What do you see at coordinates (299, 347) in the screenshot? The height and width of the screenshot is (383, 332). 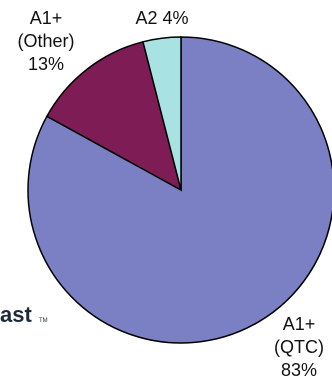 I see `slice-label-0: A1+ (QTC) 83%` at bounding box center [299, 347].